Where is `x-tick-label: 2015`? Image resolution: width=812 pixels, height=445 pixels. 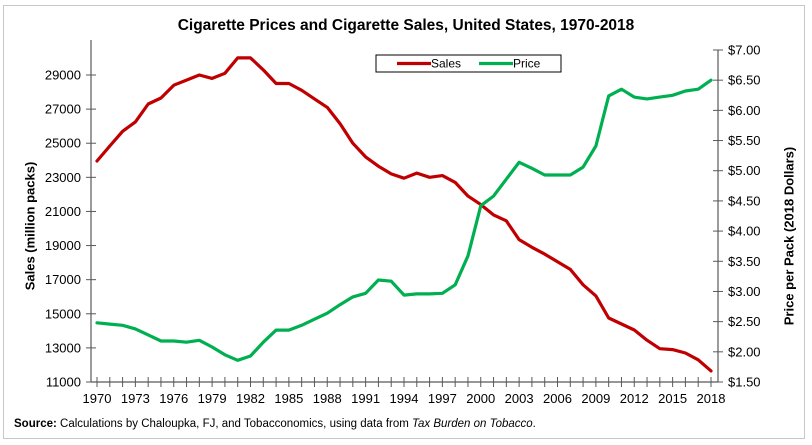 x-tick-label: 2015 is located at coordinates (672, 398).